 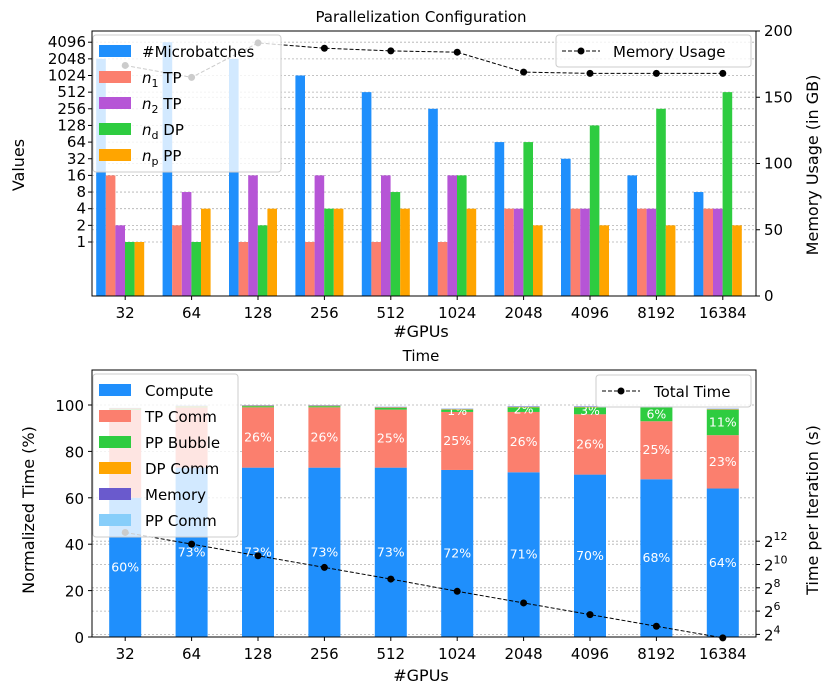 I want to click on legend-right: Total Time, so click(x=673, y=391).